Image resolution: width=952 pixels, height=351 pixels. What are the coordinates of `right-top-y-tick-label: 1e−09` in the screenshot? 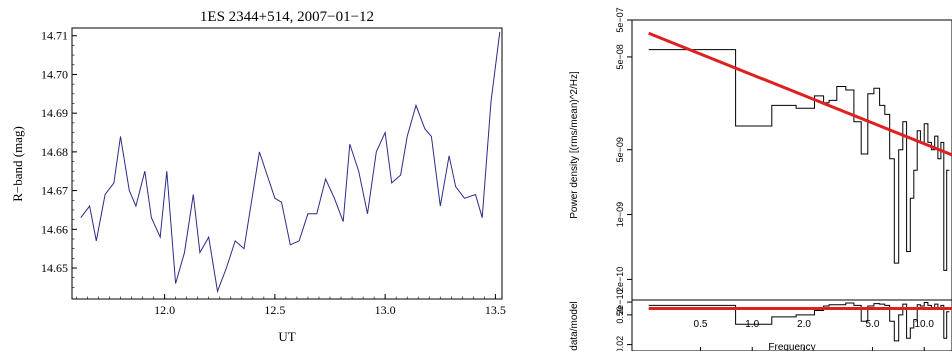 It's located at (620, 214).